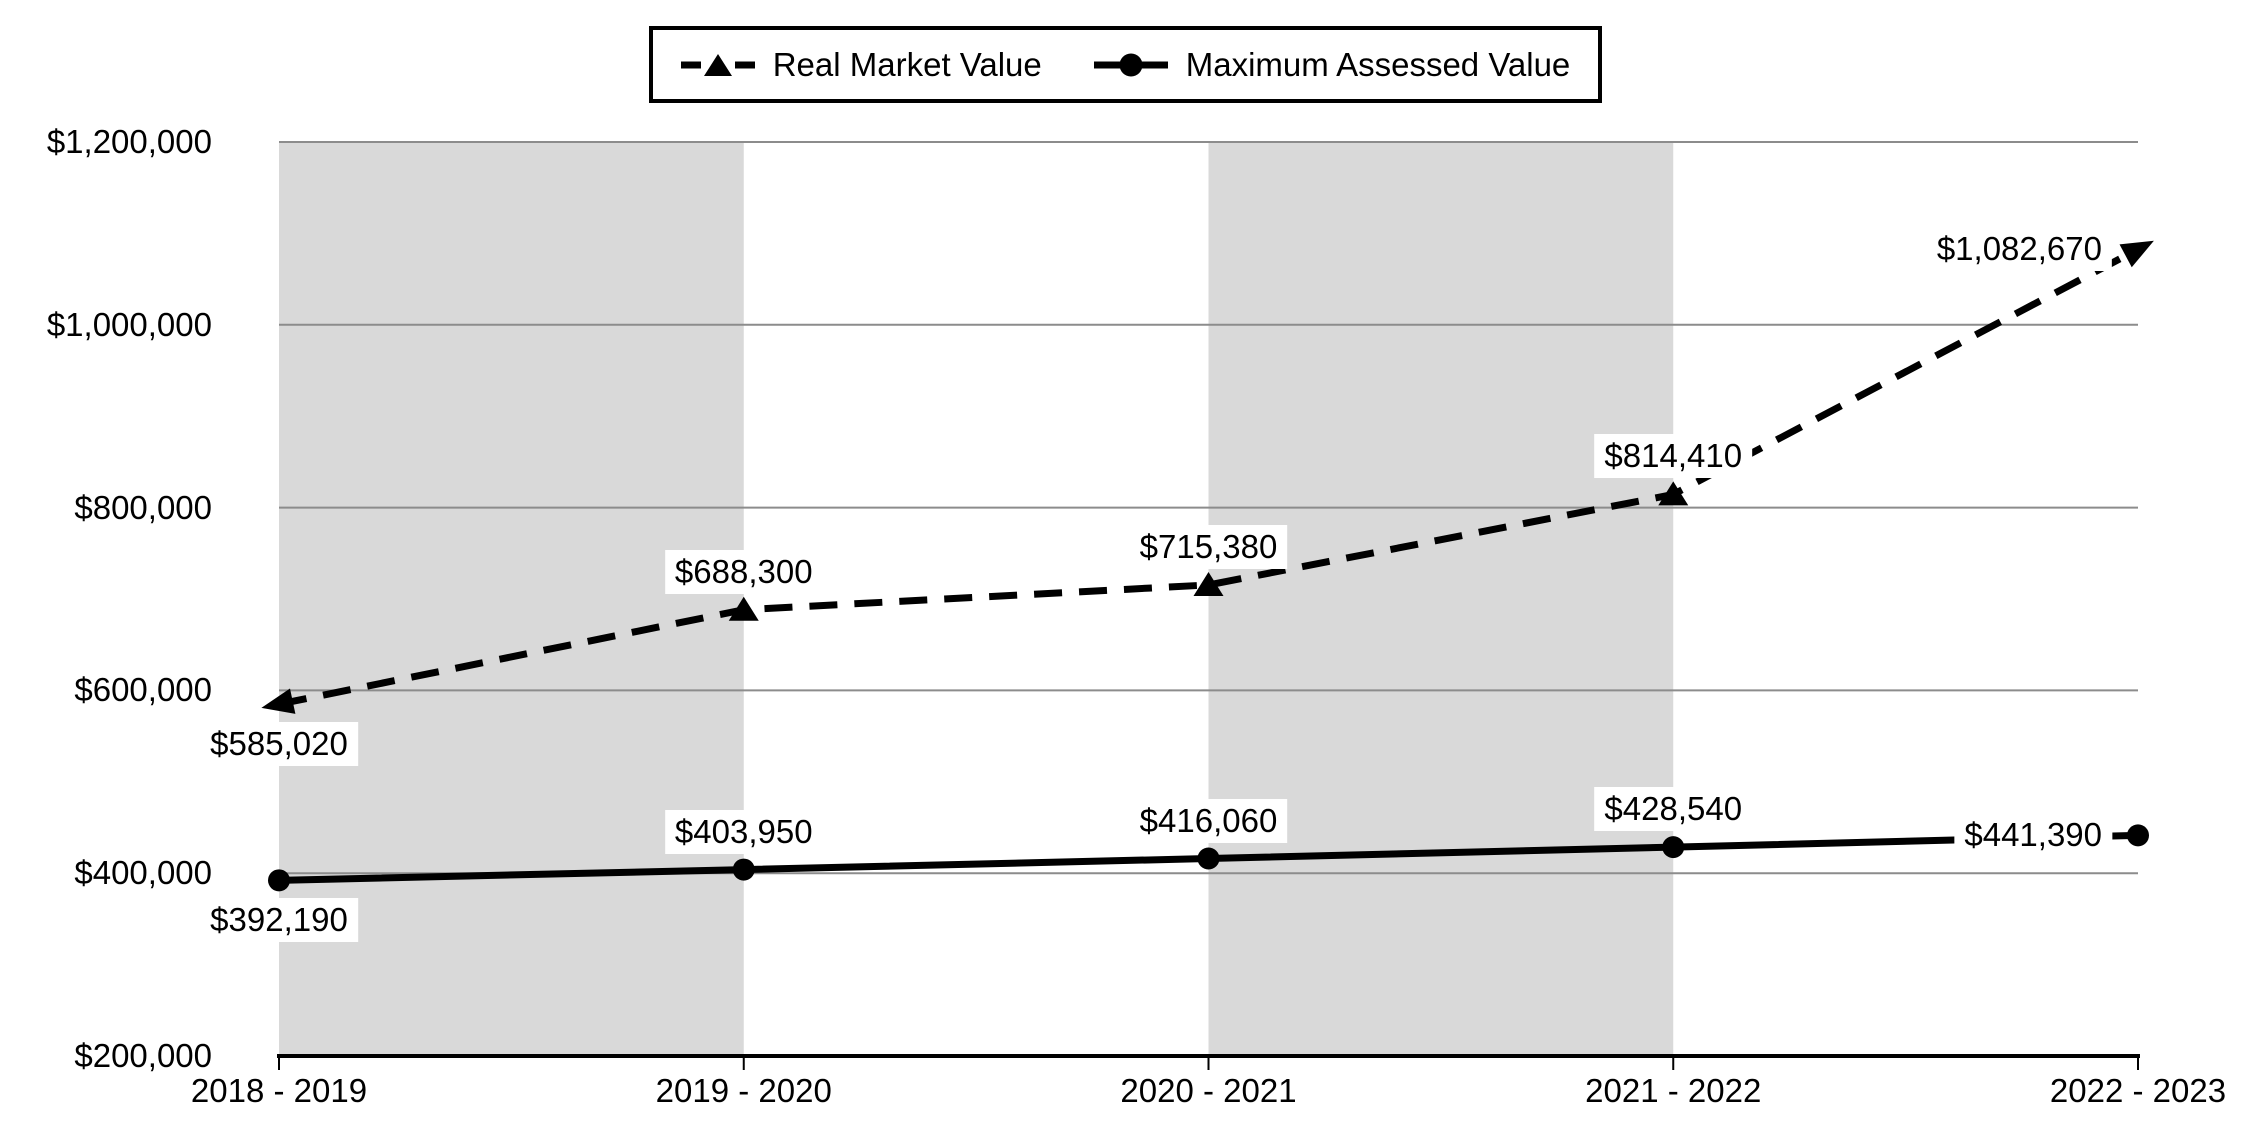 The width and height of the screenshot is (2250, 1140). What do you see at coordinates (2138, 1090) in the screenshot?
I see `x-axis-tick-label: 2022 - 2023` at bounding box center [2138, 1090].